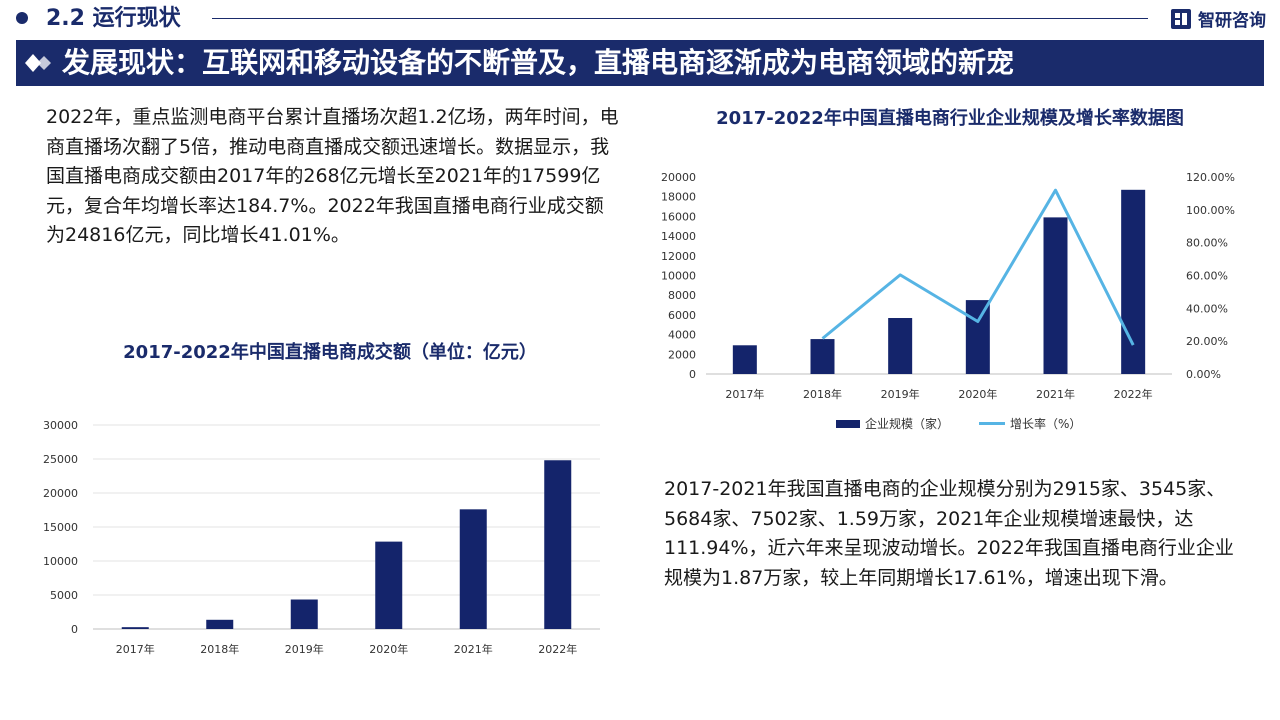 Image resolution: width=1280 pixels, height=720 pixels. Describe the element at coordinates (950, 118) in the screenshot. I see `chart-title-enterprise: 2017-2022年中国直播电商行业企业规模及增长率数据图` at that location.